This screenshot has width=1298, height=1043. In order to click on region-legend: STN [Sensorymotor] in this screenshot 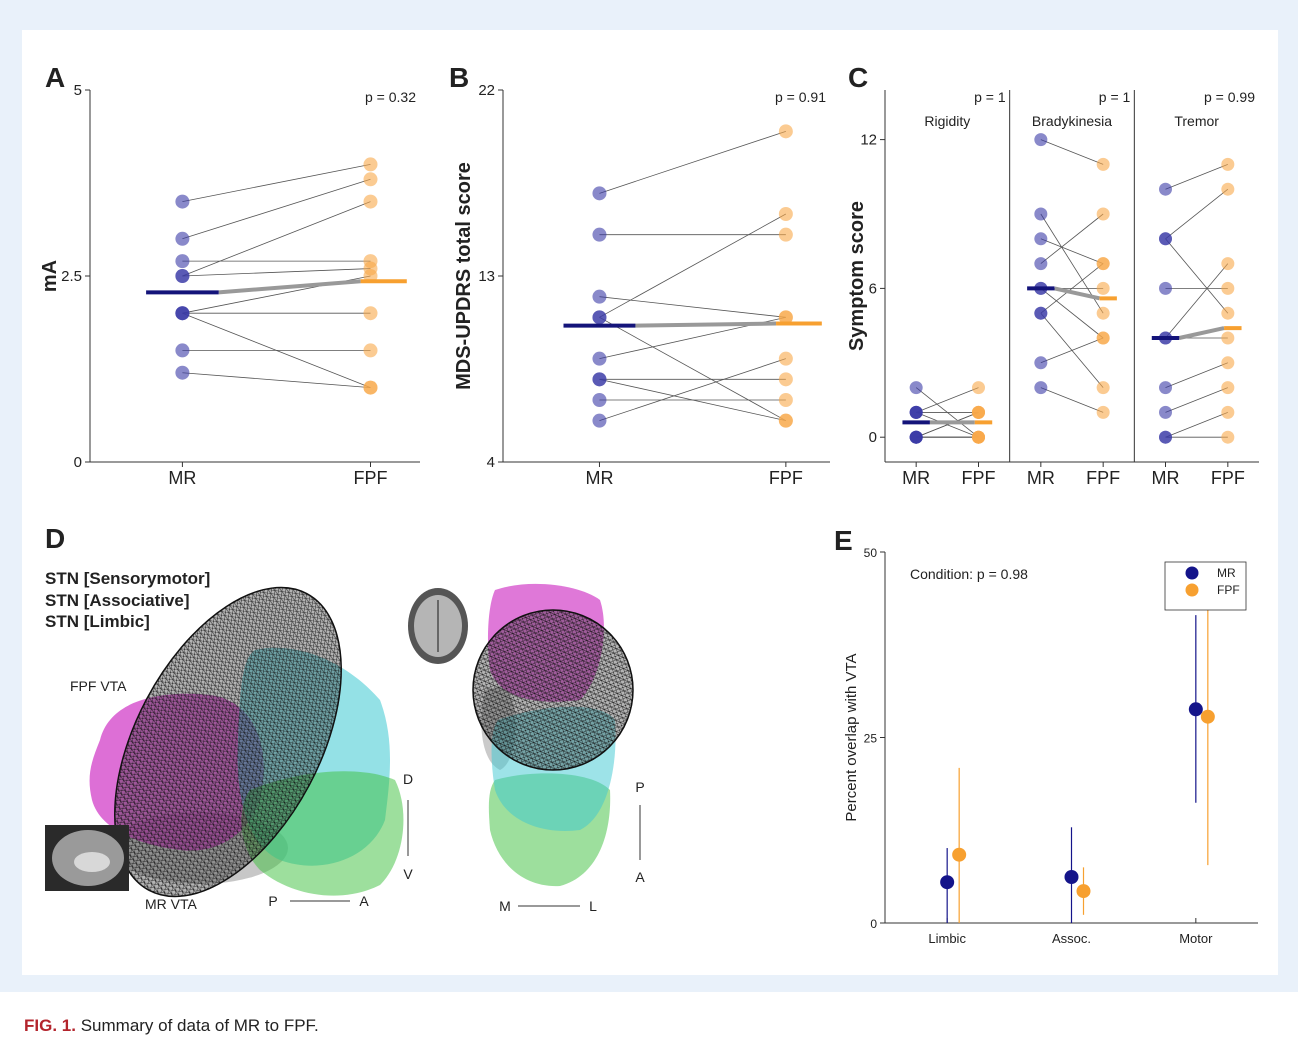, I will do `click(127, 578)`.